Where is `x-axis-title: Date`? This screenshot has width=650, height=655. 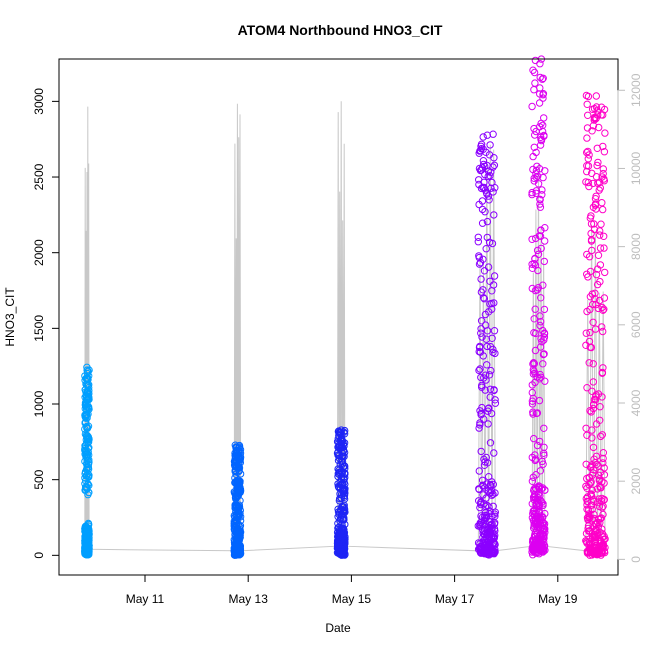
x-axis-title: Date is located at coordinates (338, 628).